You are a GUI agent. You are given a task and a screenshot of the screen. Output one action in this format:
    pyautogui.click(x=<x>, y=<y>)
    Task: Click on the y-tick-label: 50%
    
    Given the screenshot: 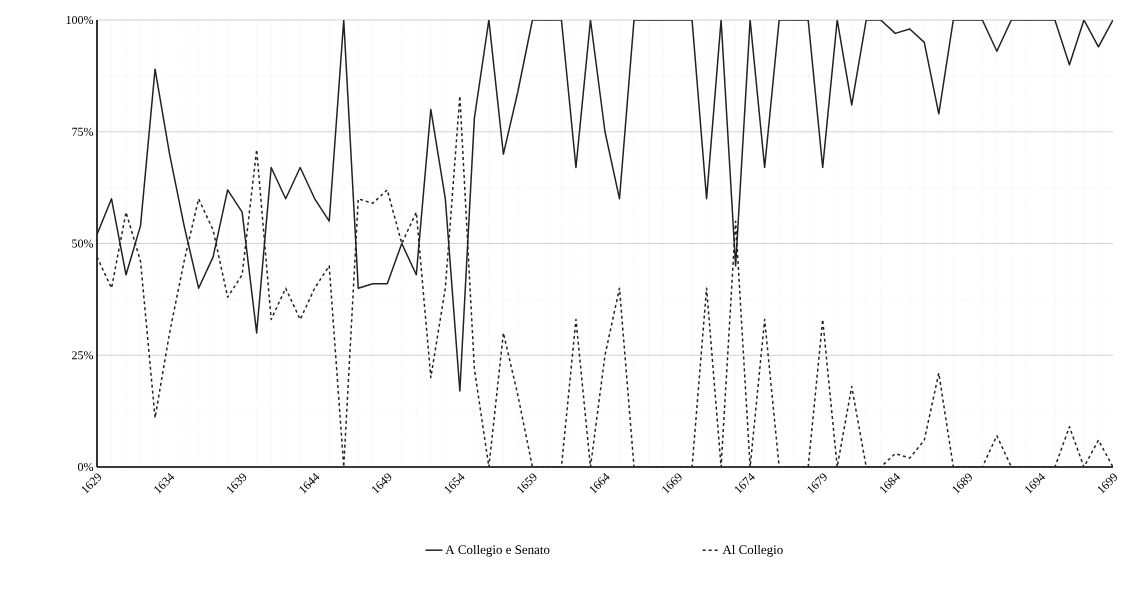 What is the action you would take?
    pyautogui.click(x=83, y=243)
    